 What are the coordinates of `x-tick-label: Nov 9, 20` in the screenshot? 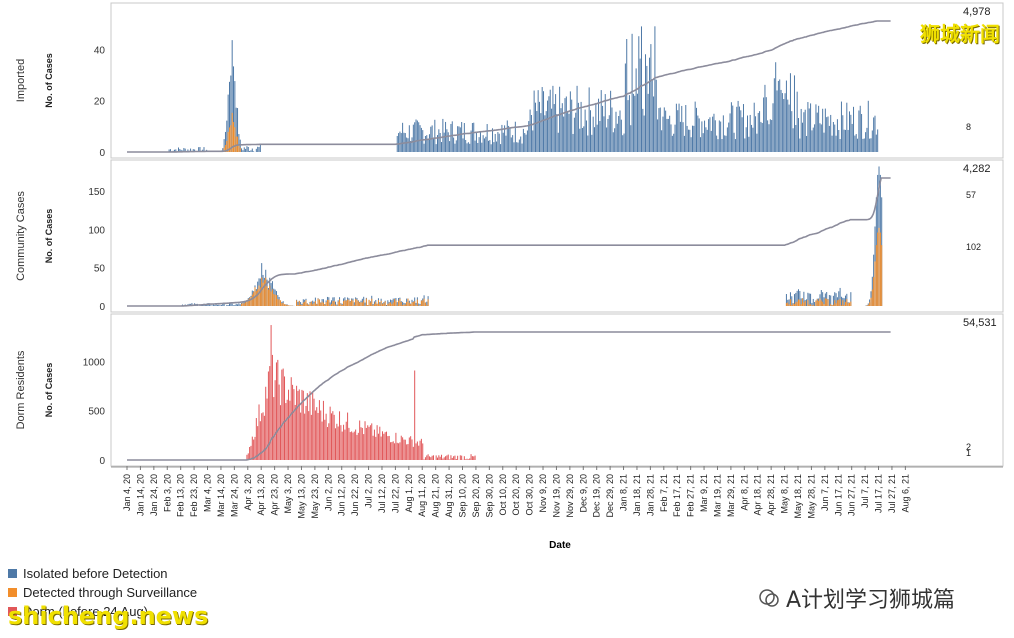 It's located at (543, 493).